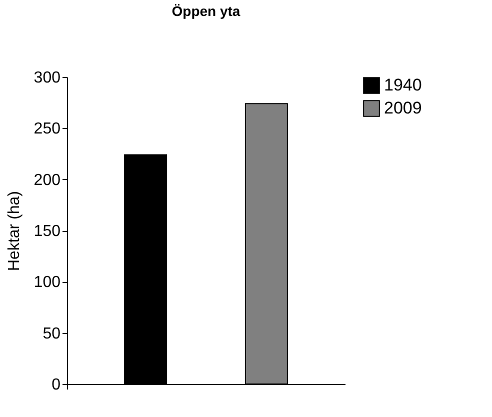  What do you see at coordinates (51, 333) in the screenshot?
I see `y-tick-label: 50` at bounding box center [51, 333].